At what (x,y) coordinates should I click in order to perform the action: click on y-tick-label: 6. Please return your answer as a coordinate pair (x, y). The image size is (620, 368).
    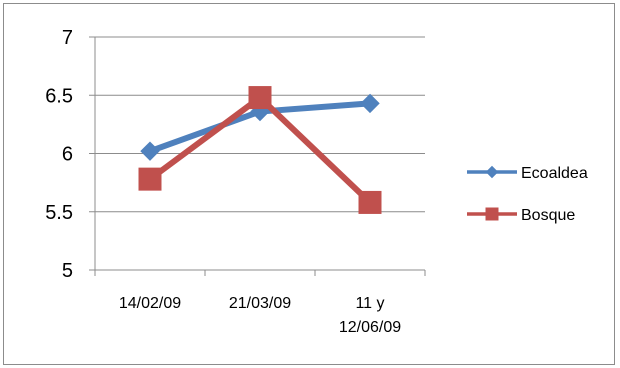
    Looking at the image, I should click on (67, 155).